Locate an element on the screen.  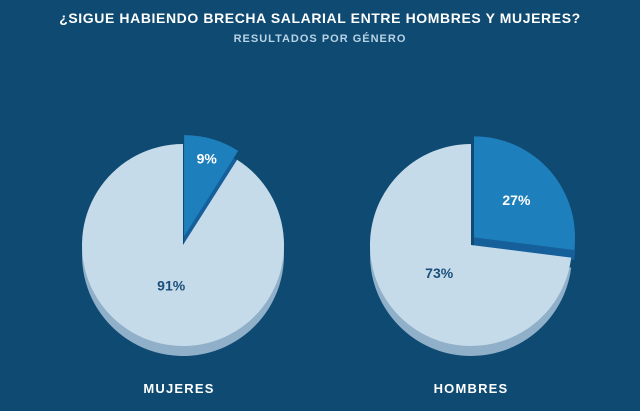
slice-label-si-mujeres: 9% is located at coordinates (207, 159).